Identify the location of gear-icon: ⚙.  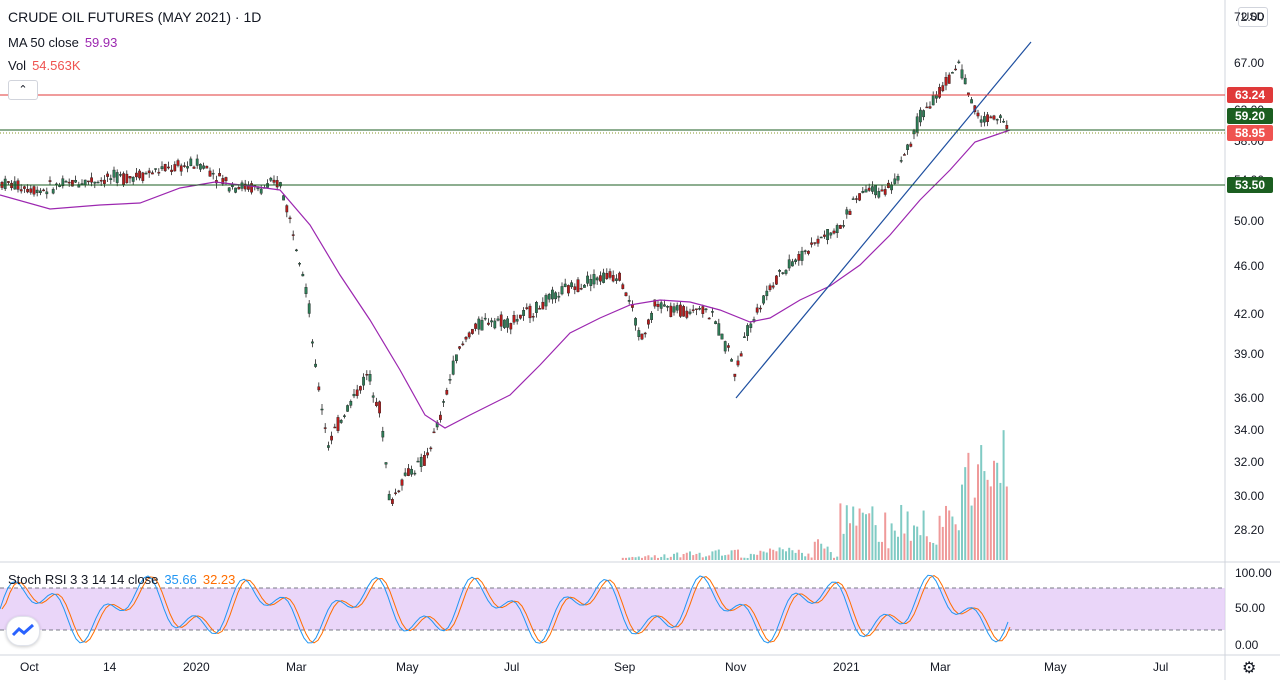
(1249, 668).